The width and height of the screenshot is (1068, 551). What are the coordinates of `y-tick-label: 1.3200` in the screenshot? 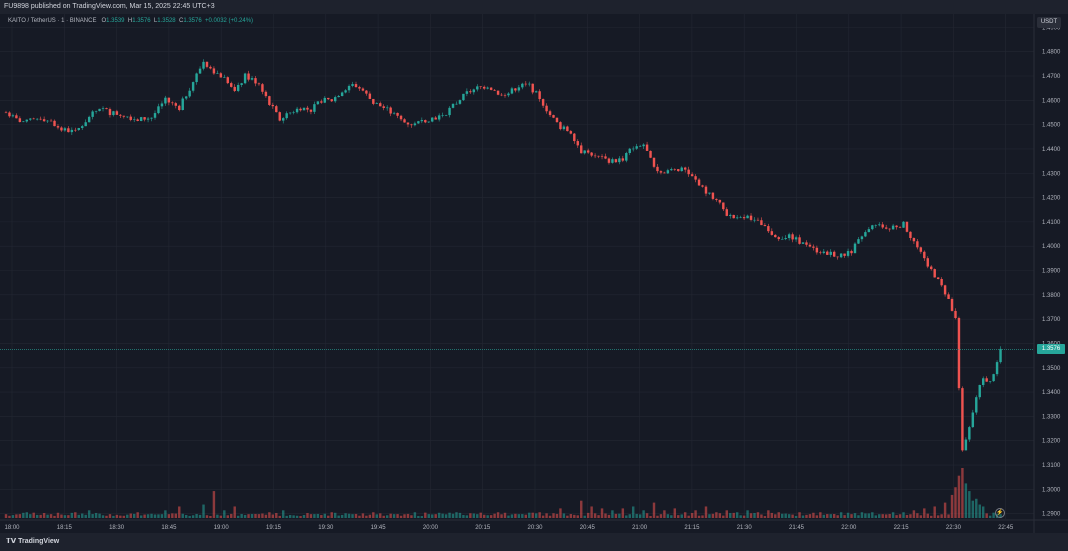 It's located at (1051, 442).